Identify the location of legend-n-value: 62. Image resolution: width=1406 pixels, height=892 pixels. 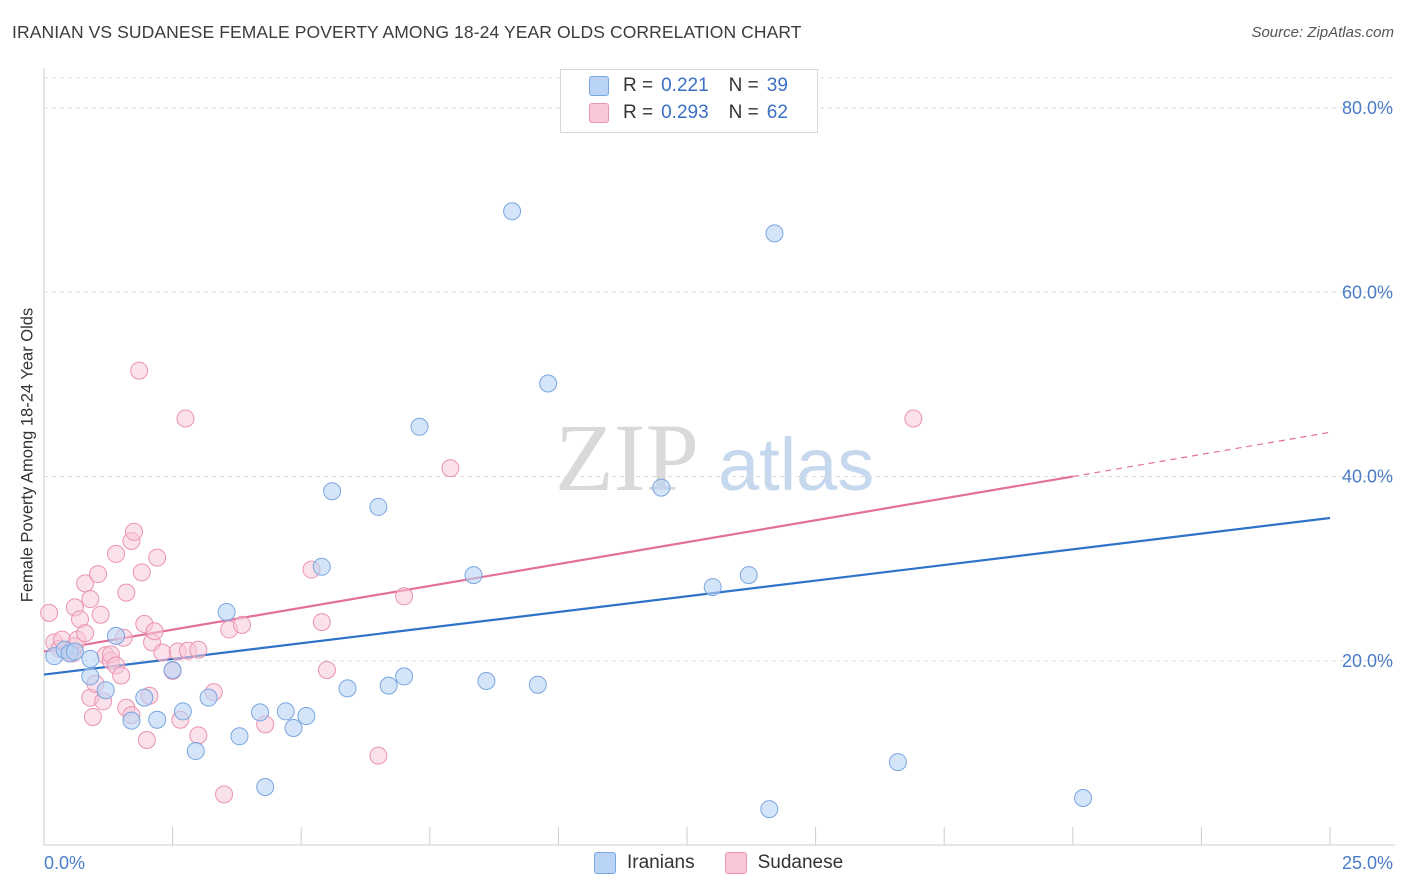
(777, 112).